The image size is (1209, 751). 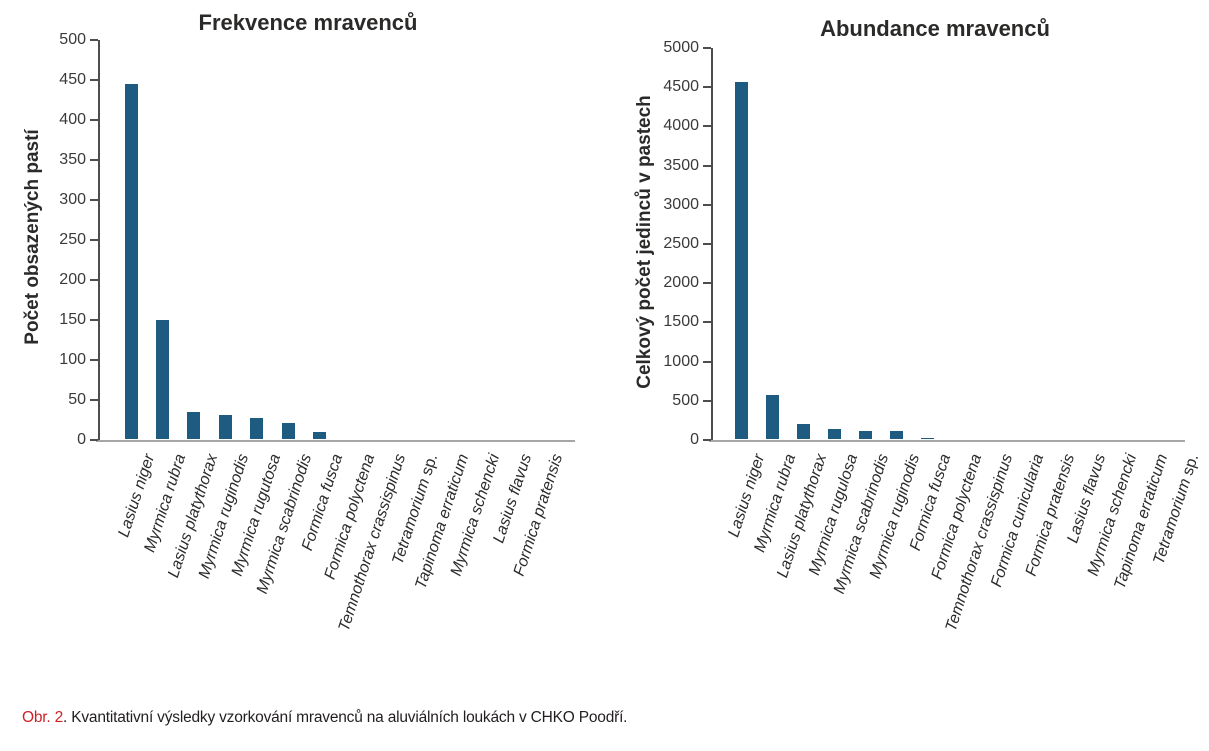 I want to click on y-tick-label: 5000, so click(x=681, y=47).